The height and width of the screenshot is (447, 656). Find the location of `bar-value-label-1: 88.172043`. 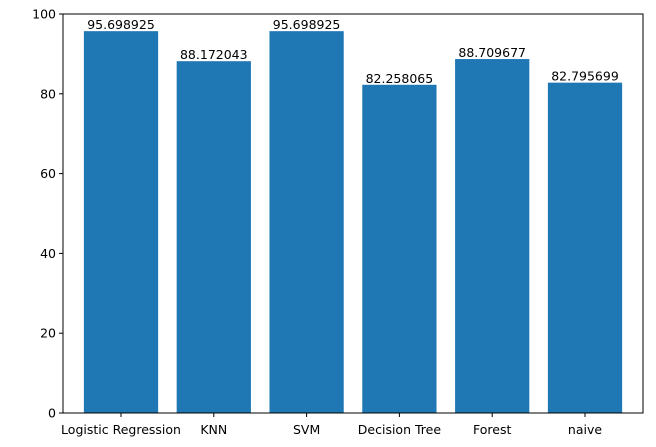

bar-value-label-1: 88.172043 is located at coordinates (214, 54).